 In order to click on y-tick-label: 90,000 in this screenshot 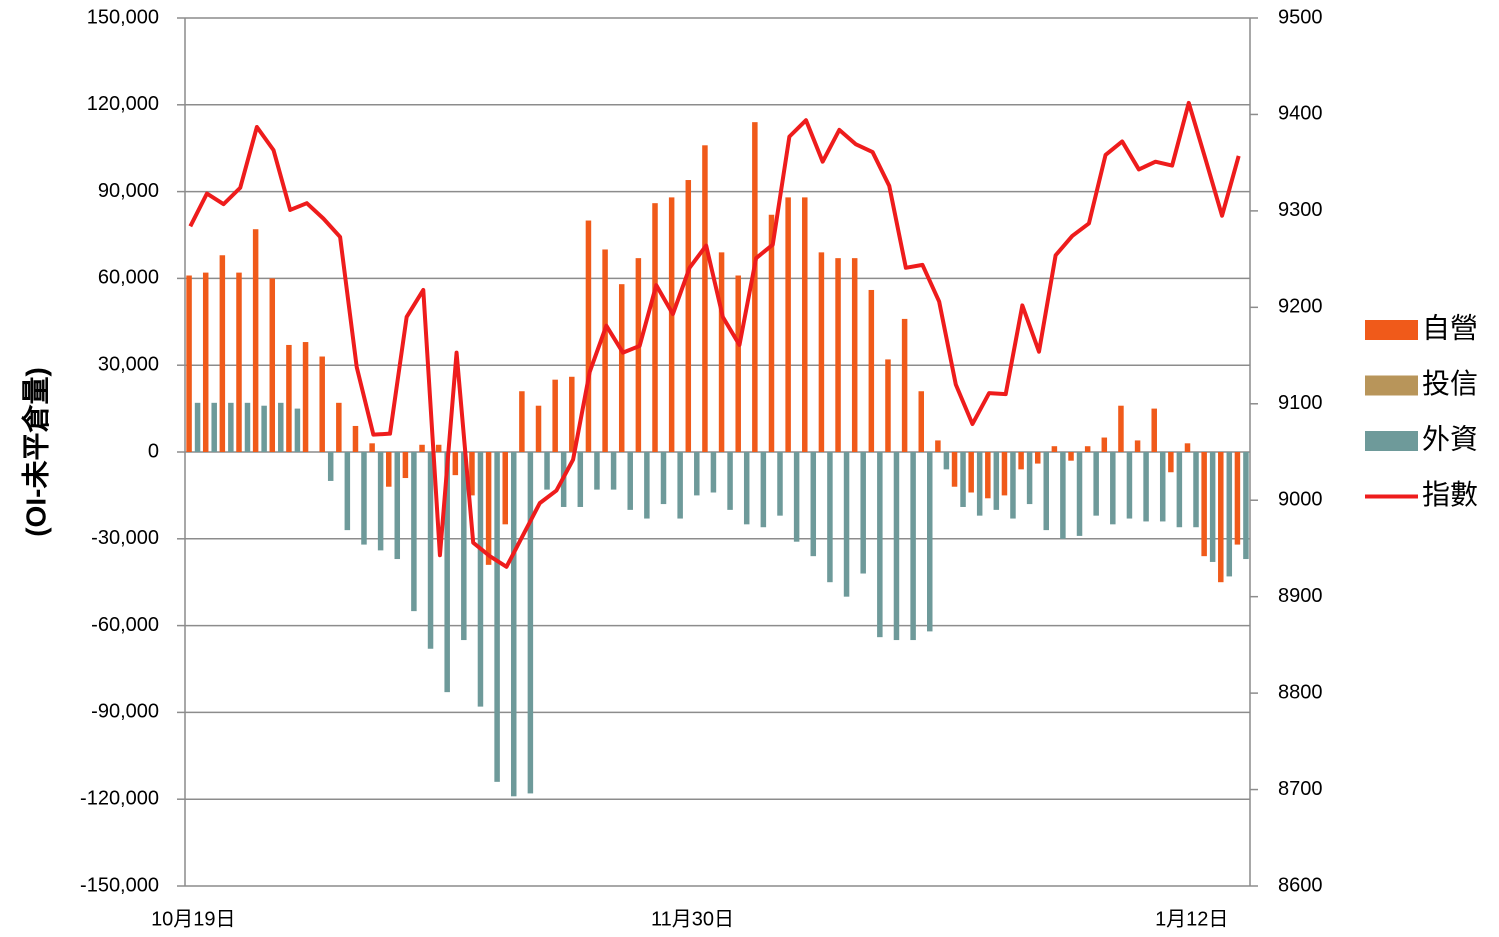, I will do `click(128, 191)`.